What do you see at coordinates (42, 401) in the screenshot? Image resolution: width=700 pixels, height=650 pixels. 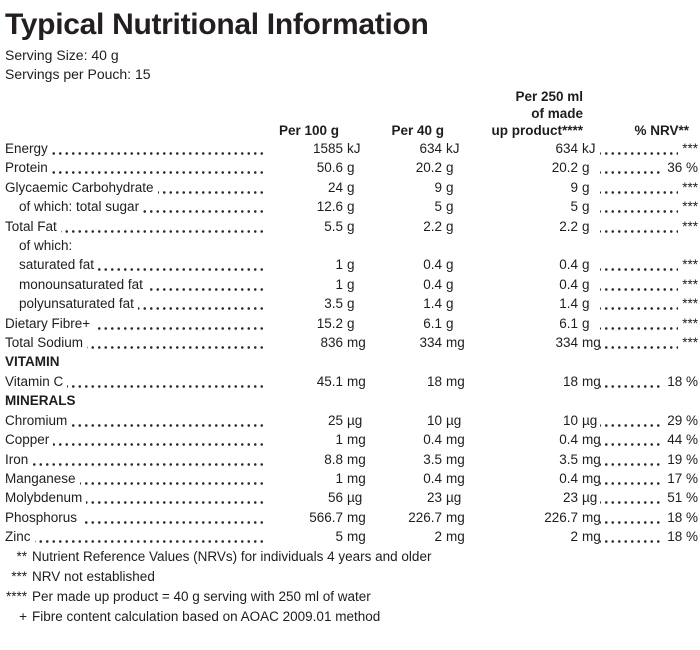 I see `row-label: MINERALS` at bounding box center [42, 401].